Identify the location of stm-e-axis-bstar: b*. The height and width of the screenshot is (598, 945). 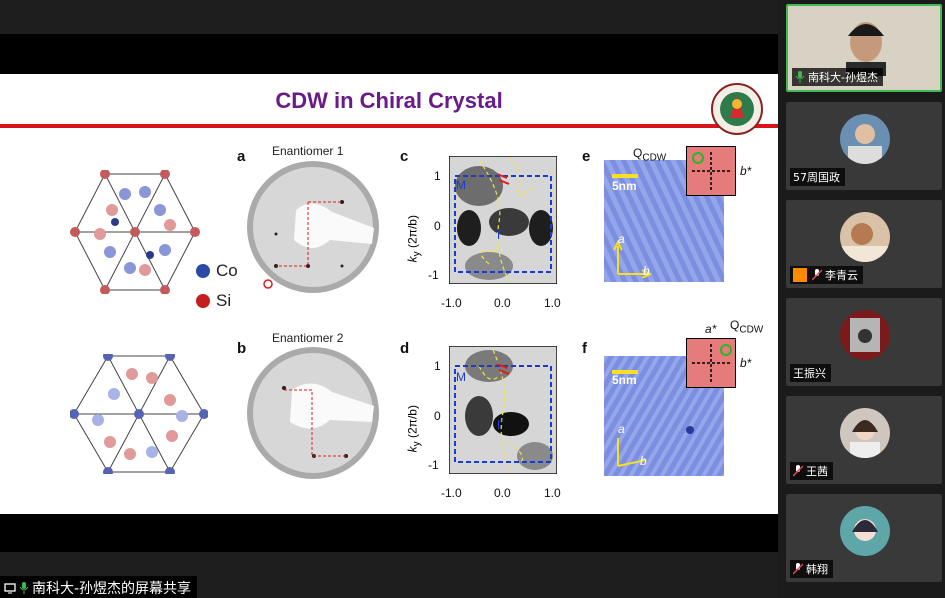
(746, 171).